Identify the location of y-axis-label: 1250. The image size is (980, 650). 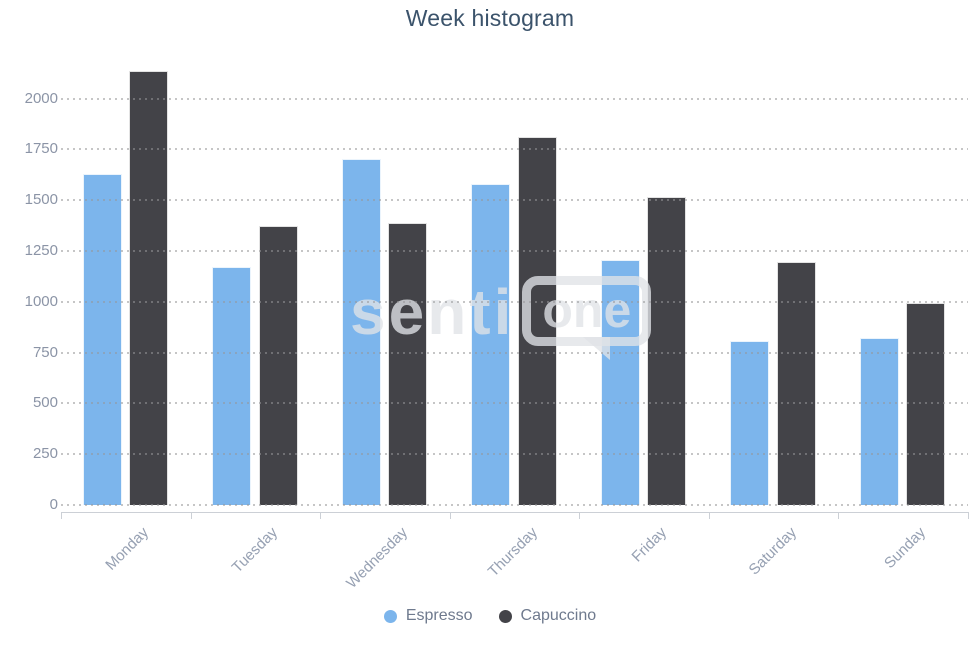
(41, 250).